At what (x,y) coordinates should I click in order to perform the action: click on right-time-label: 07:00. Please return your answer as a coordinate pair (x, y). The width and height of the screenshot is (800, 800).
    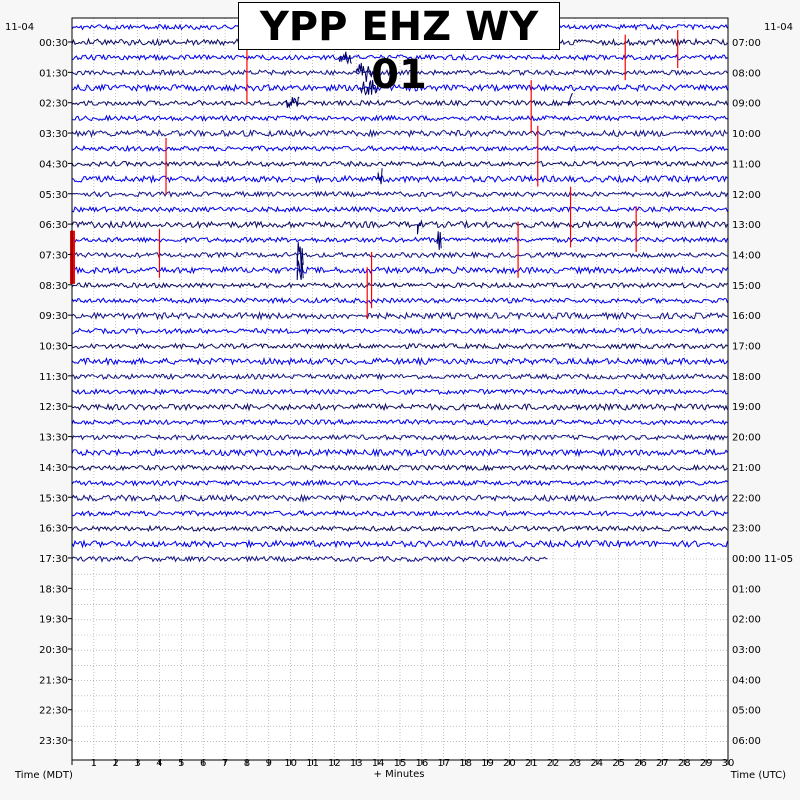
    Looking at the image, I should click on (746, 43).